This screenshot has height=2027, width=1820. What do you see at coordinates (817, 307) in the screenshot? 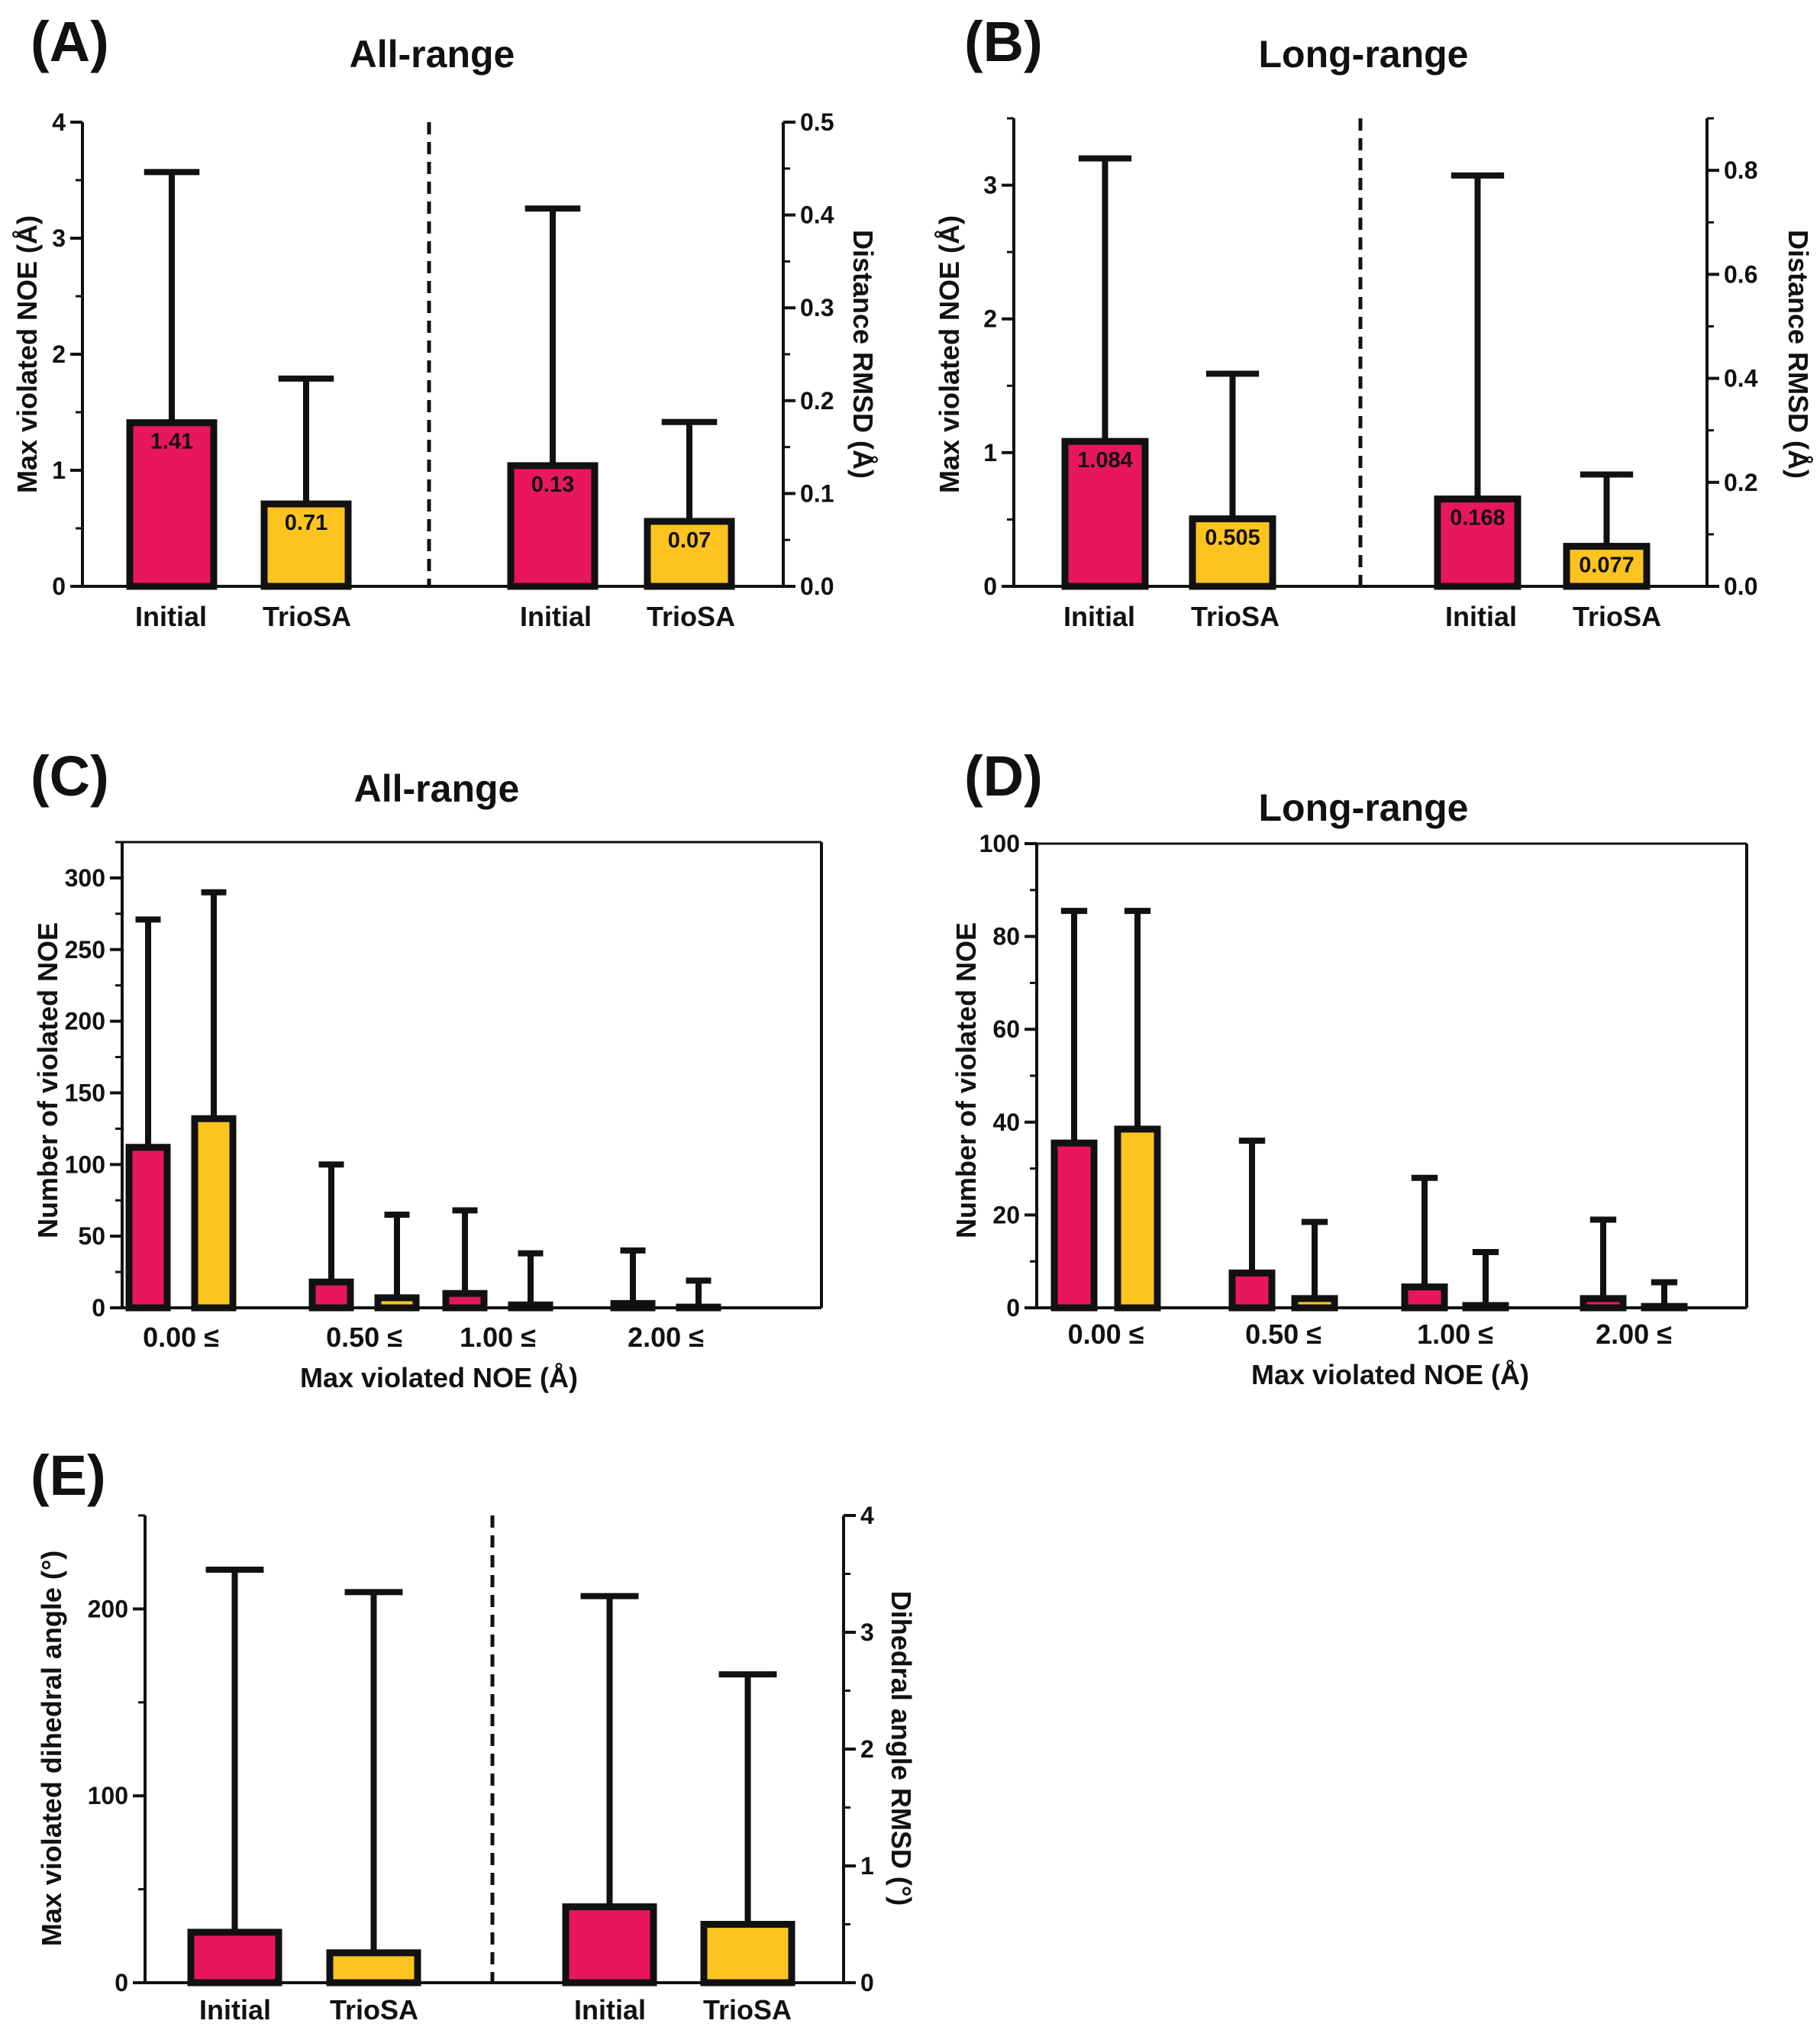
I see `right-y2tick-label: 0.3` at bounding box center [817, 307].